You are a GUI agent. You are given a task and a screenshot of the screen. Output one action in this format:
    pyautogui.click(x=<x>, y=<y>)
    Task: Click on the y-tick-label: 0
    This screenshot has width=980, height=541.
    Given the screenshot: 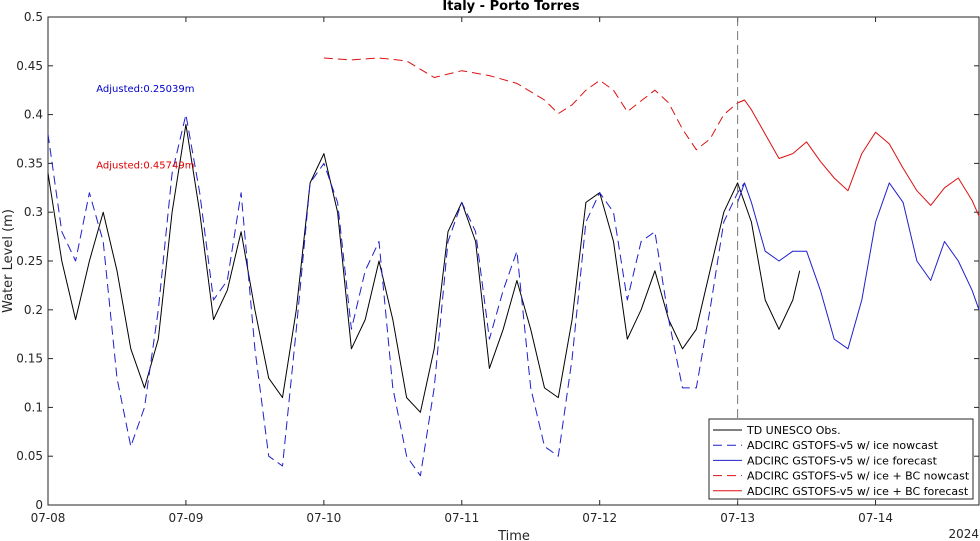 What is the action you would take?
    pyautogui.click(x=39, y=505)
    